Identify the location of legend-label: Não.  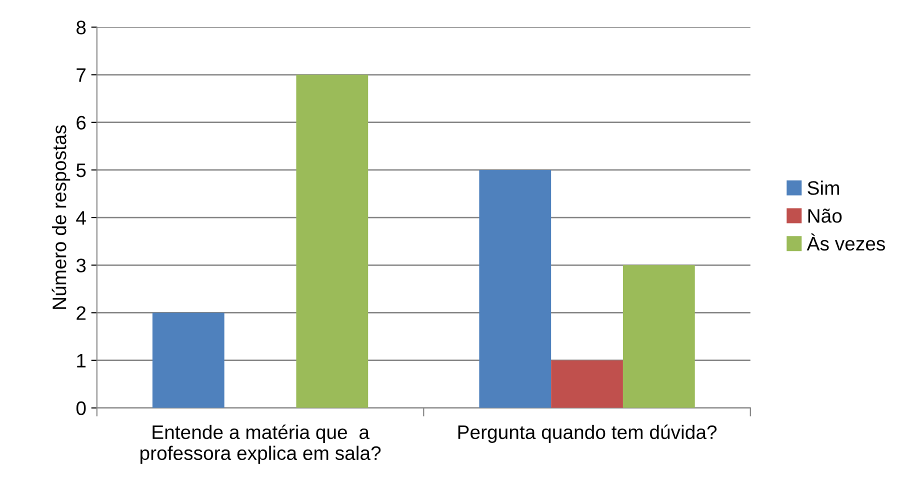
(825, 215).